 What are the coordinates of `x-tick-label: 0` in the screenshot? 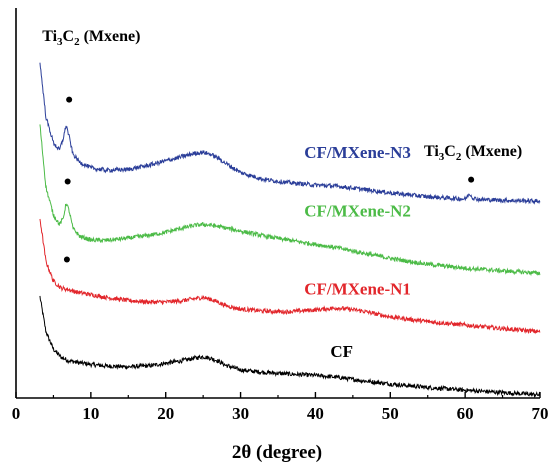 It's located at (16, 413).